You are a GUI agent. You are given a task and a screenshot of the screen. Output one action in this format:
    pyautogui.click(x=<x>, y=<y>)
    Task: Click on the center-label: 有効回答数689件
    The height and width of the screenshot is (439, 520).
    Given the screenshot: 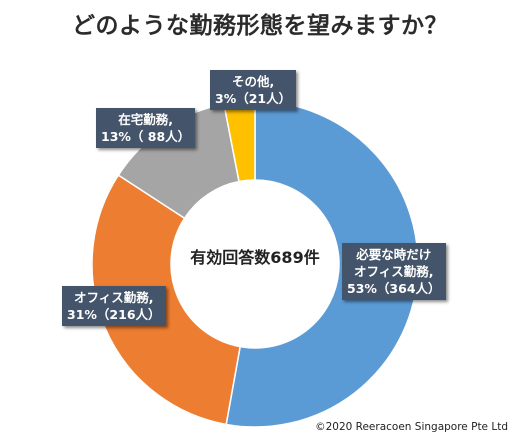 What is the action you would take?
    pyautogui.click(x=255, y=257)
    